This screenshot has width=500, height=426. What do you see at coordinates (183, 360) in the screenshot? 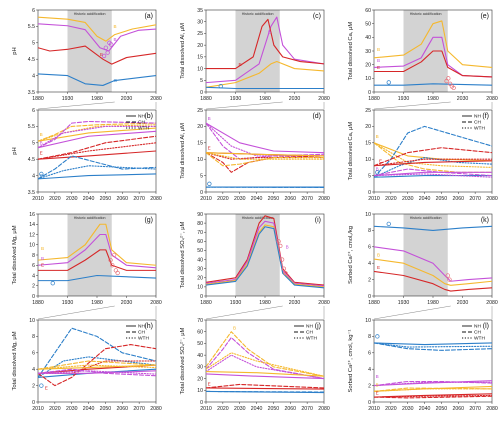
I see `y-axis-label: Total dissolved SO₄²⁻, μM` at bounding box center [183, 360].